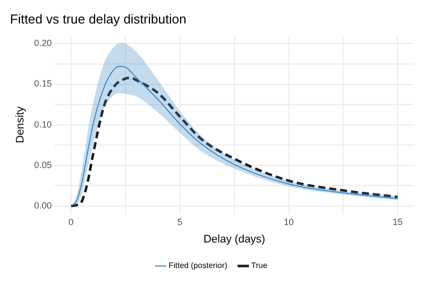 This screenshot has height=288, width=432. I want to click on y-tick-label: 0.15, so click(43, 83).